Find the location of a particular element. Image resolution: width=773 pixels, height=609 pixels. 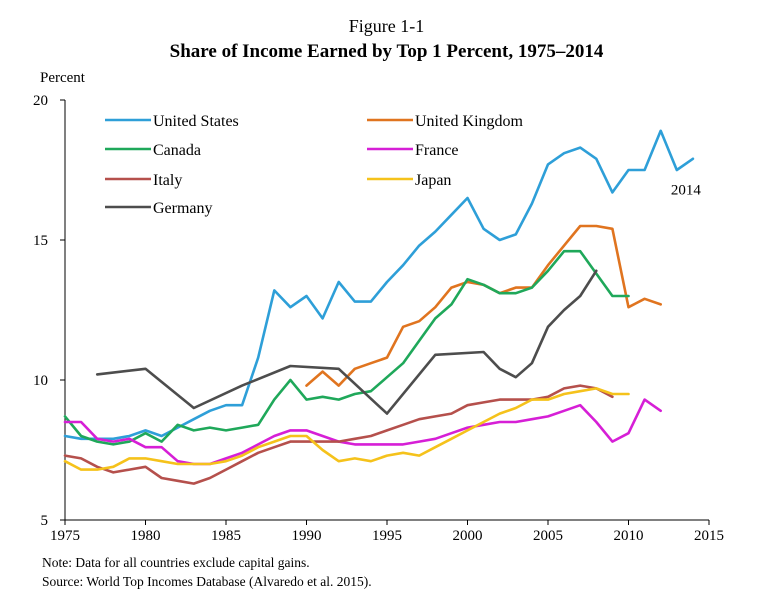

legend-label-france: France is located at coordinates (437, 150).